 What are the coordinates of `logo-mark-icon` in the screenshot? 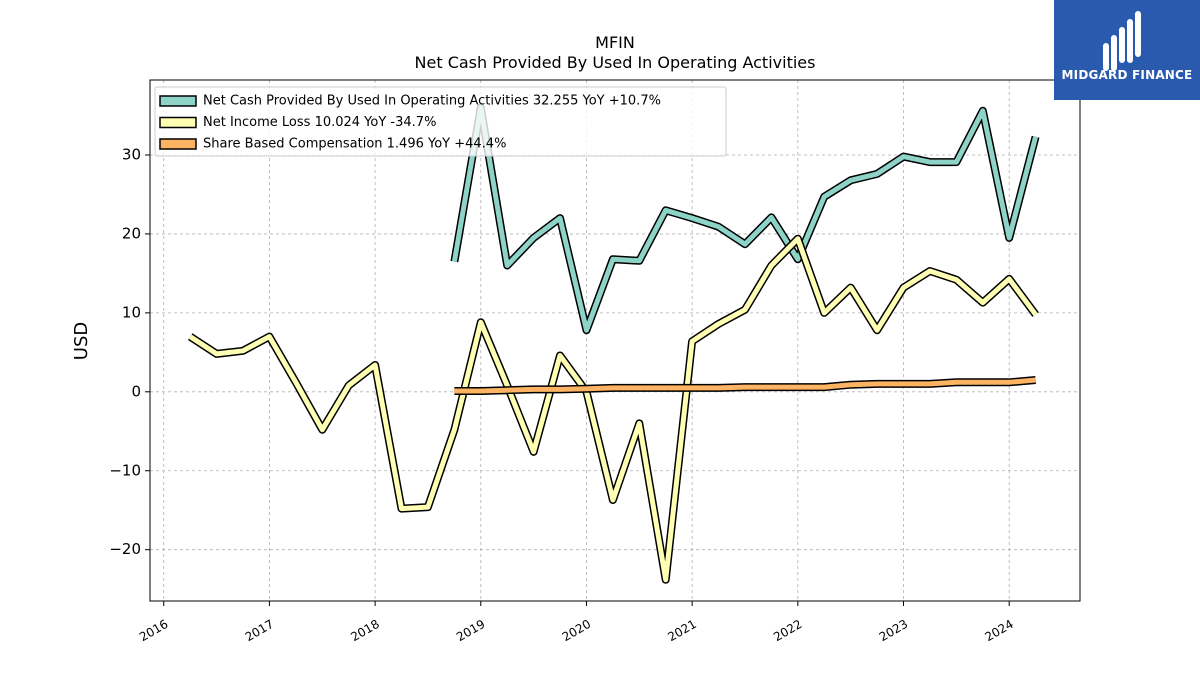 It's located at (1122, 41).